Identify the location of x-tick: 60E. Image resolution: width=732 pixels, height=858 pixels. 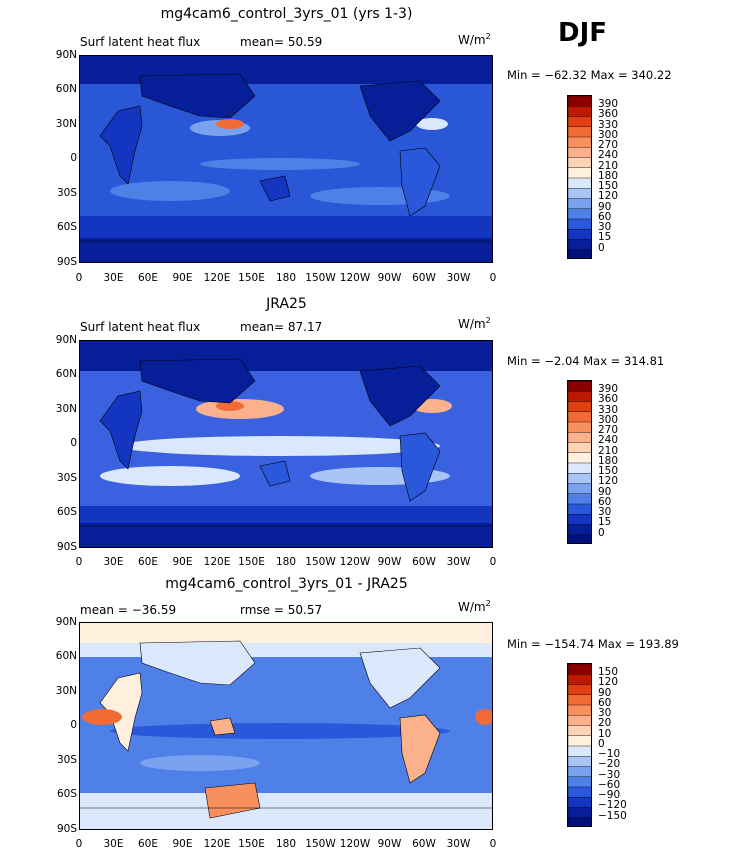
(148, 278).